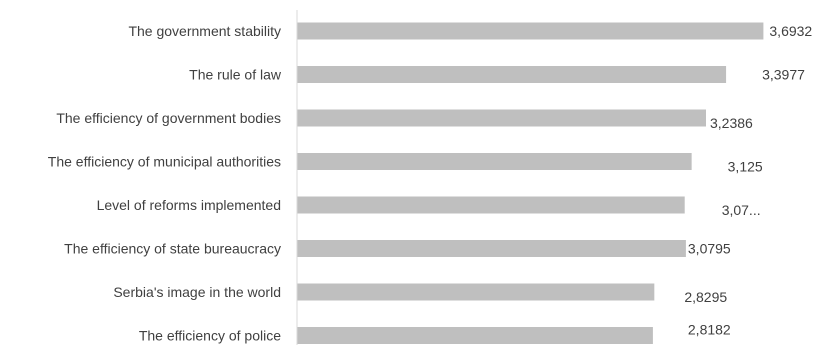 Image resolution: width=822 pixels, height=350 pixels. I want to click on value-label: 3,2386, so click(731, 123).